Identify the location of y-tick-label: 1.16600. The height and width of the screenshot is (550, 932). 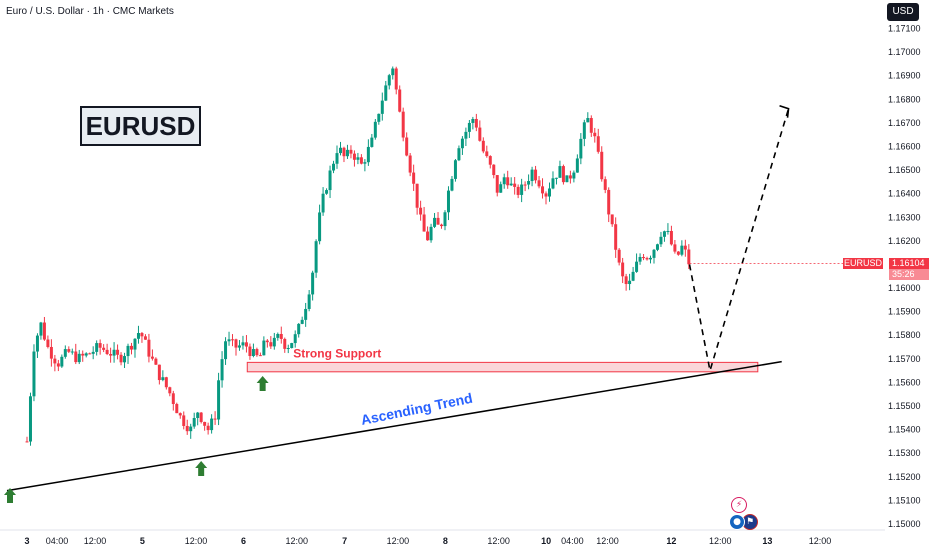
(904, 146).